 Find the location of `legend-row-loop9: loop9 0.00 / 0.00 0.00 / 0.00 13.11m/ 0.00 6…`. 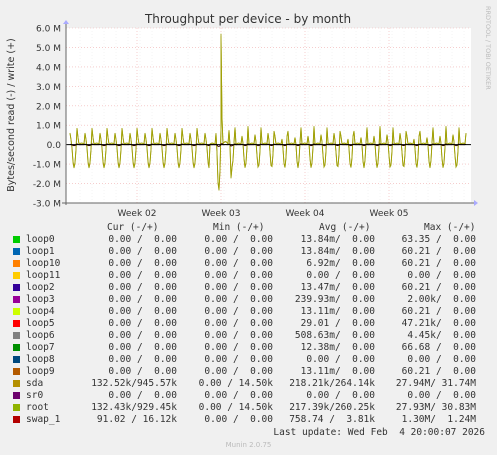

legend-row-loop9: loop9 0.00 / 0.00 0.00 / 0.00 13.11m/ 0.00 6… is located at coordinates (248, 372).